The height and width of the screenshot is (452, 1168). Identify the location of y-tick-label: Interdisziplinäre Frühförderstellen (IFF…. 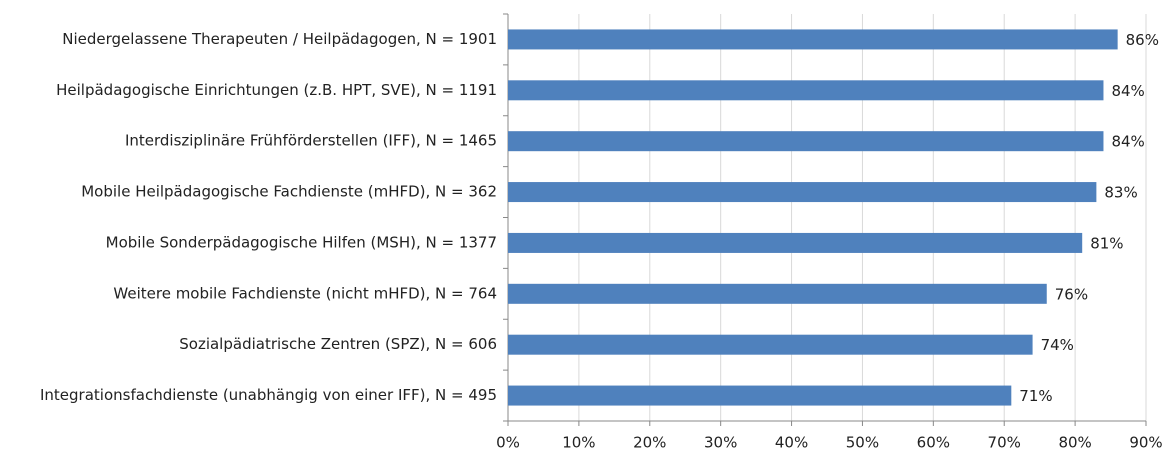
(311, 141).